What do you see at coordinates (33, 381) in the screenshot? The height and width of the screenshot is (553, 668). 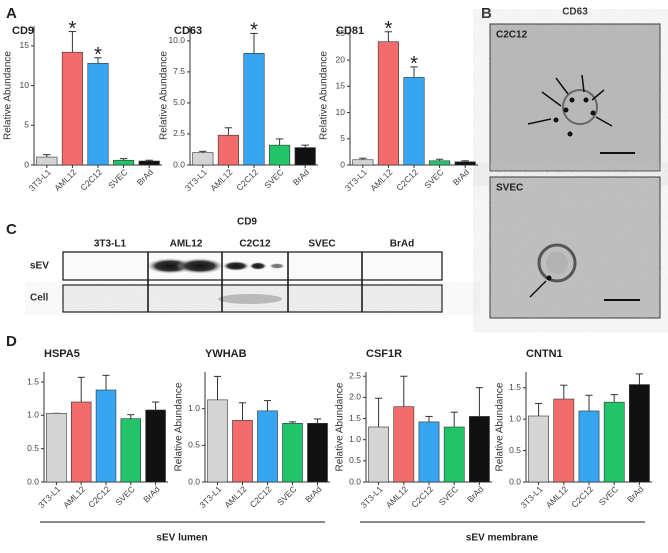 I see `y-tick-label: 1.5` at bounding box center [33, 381].